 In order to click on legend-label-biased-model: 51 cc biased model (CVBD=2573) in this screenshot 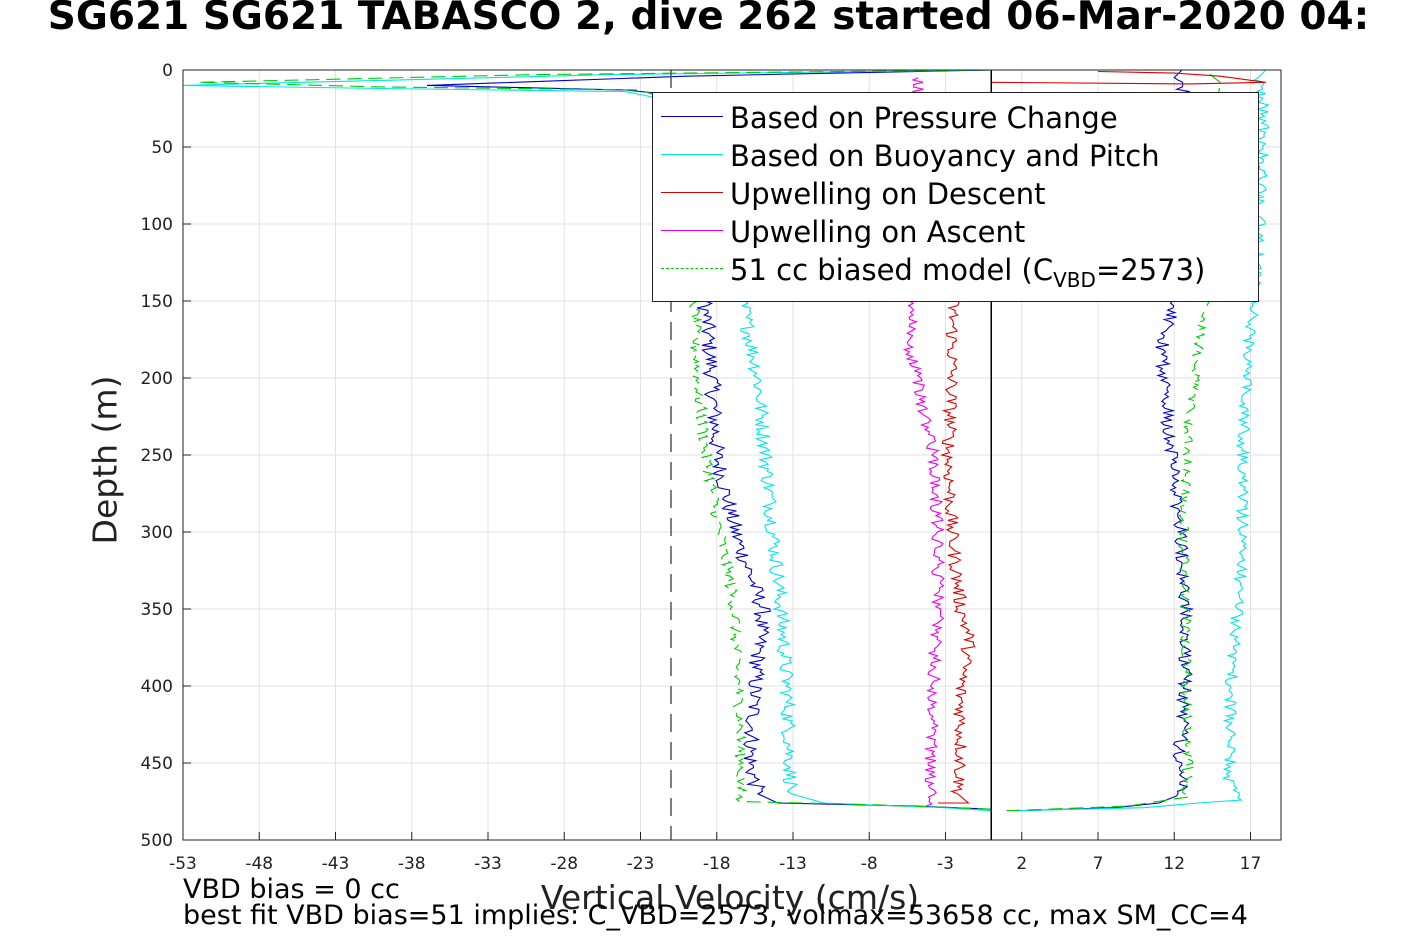, I will do `click(967, 272)`.